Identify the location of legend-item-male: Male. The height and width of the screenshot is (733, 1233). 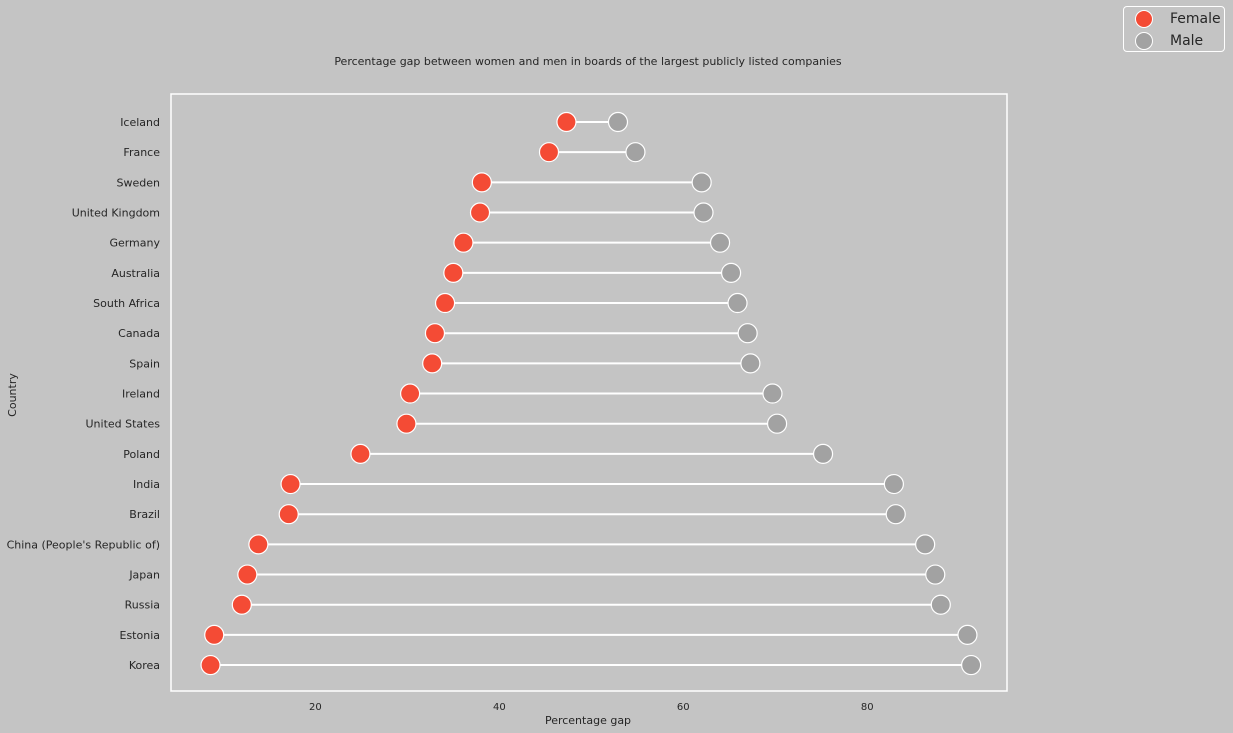
(1174, 41).